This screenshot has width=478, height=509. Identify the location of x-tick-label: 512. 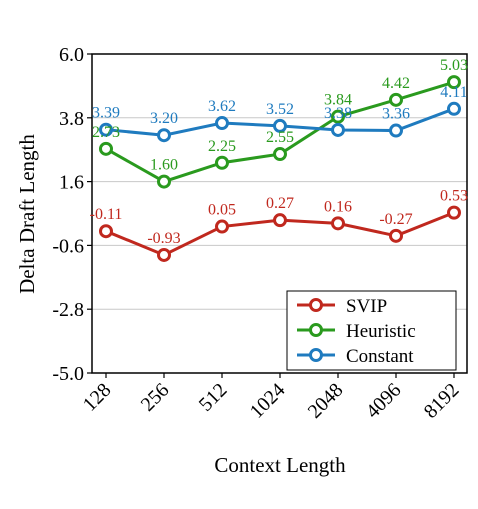
(213, 397).